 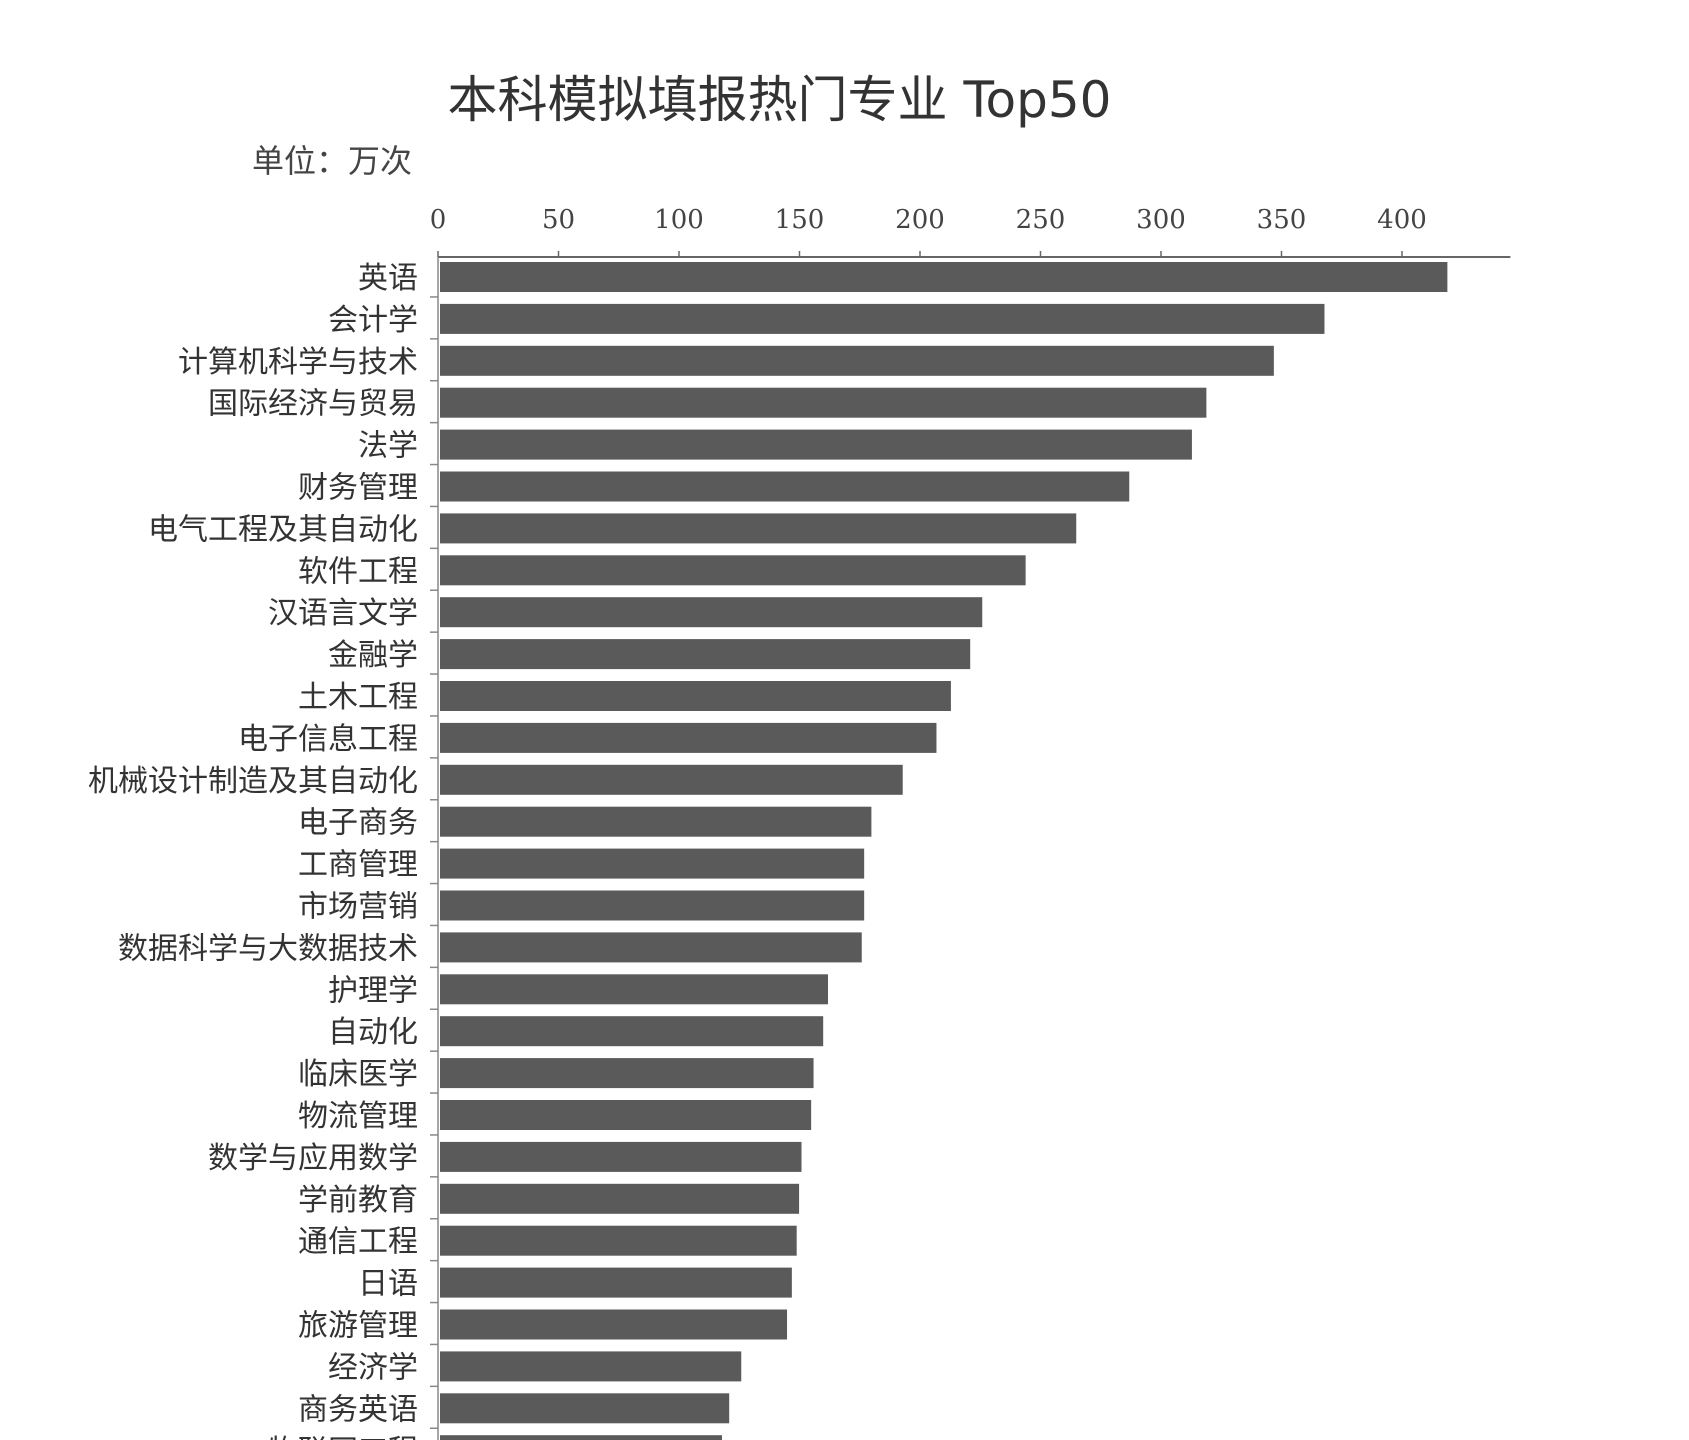 What do you see at coordinates (283, 529) in the screenshot?
I see `category-label: 电气工程及其自动化` at bounding box center [283, 529].